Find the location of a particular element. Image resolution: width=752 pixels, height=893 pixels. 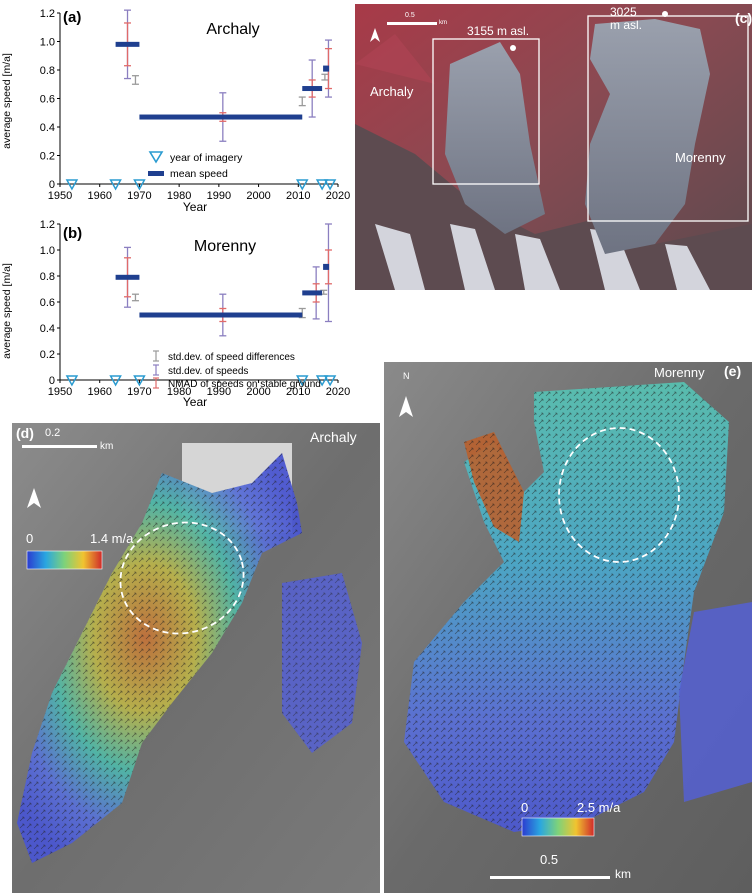

colorbar-d is located at coordinates (64, 560).